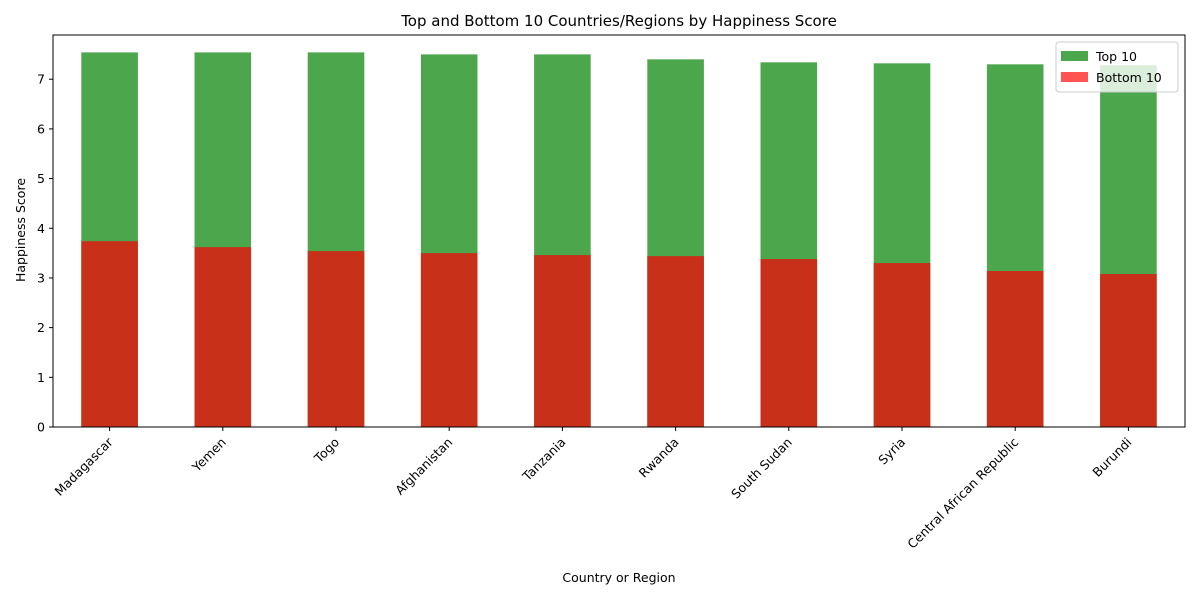  I want to click on x-tick-label: Burundi, so click(1111, 457).